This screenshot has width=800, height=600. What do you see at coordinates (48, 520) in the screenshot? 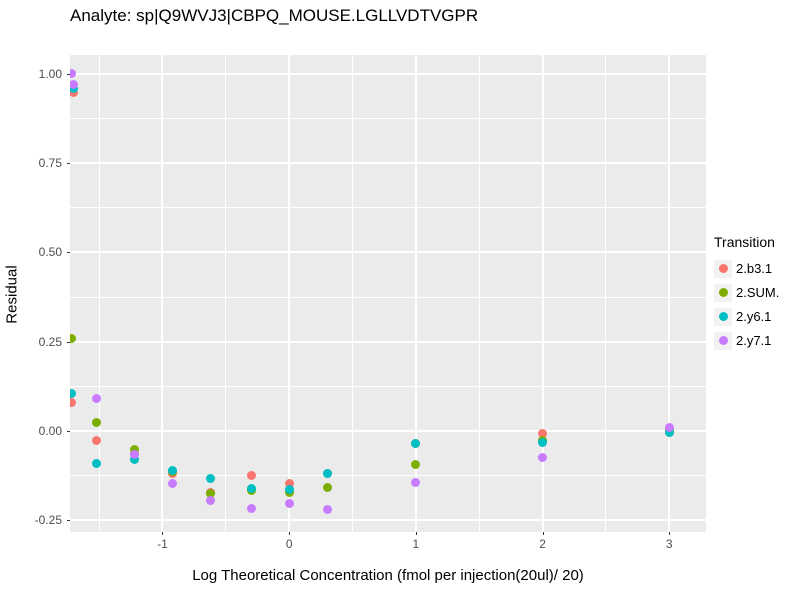
I see `y-tick-label: -0.25` at bounding box center [48, 520].